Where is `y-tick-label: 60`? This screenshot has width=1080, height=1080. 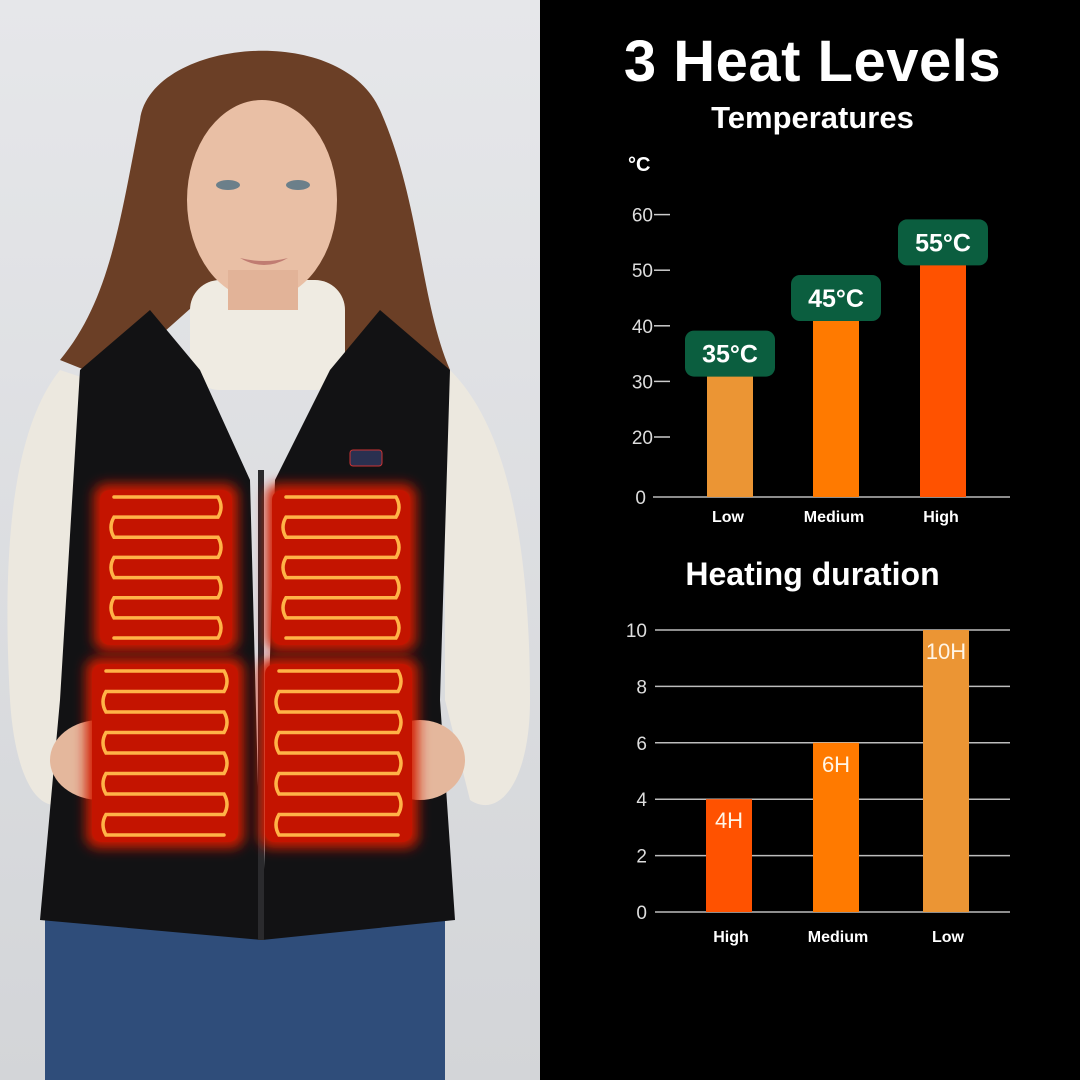
y-tick-label: 60 is located at coordinates (642, 216).